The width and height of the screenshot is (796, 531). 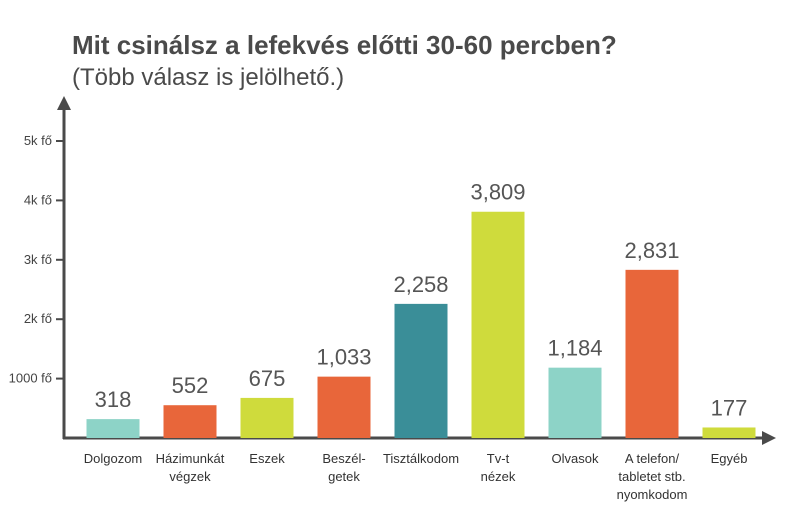 What do you see at coordinates (574, 348) in the screenshot?
I see `data-label: 1,184` at bounding box center [574, 348].